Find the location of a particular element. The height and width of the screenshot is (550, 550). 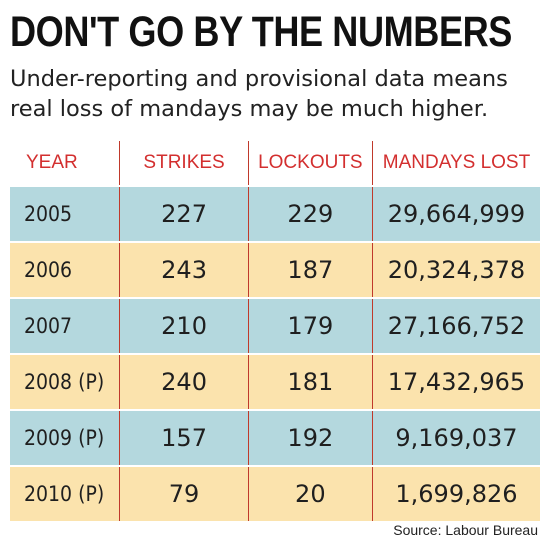

table-row: 2010 (P) 79 20 1,699,826 is located at coordinates (275, 493).